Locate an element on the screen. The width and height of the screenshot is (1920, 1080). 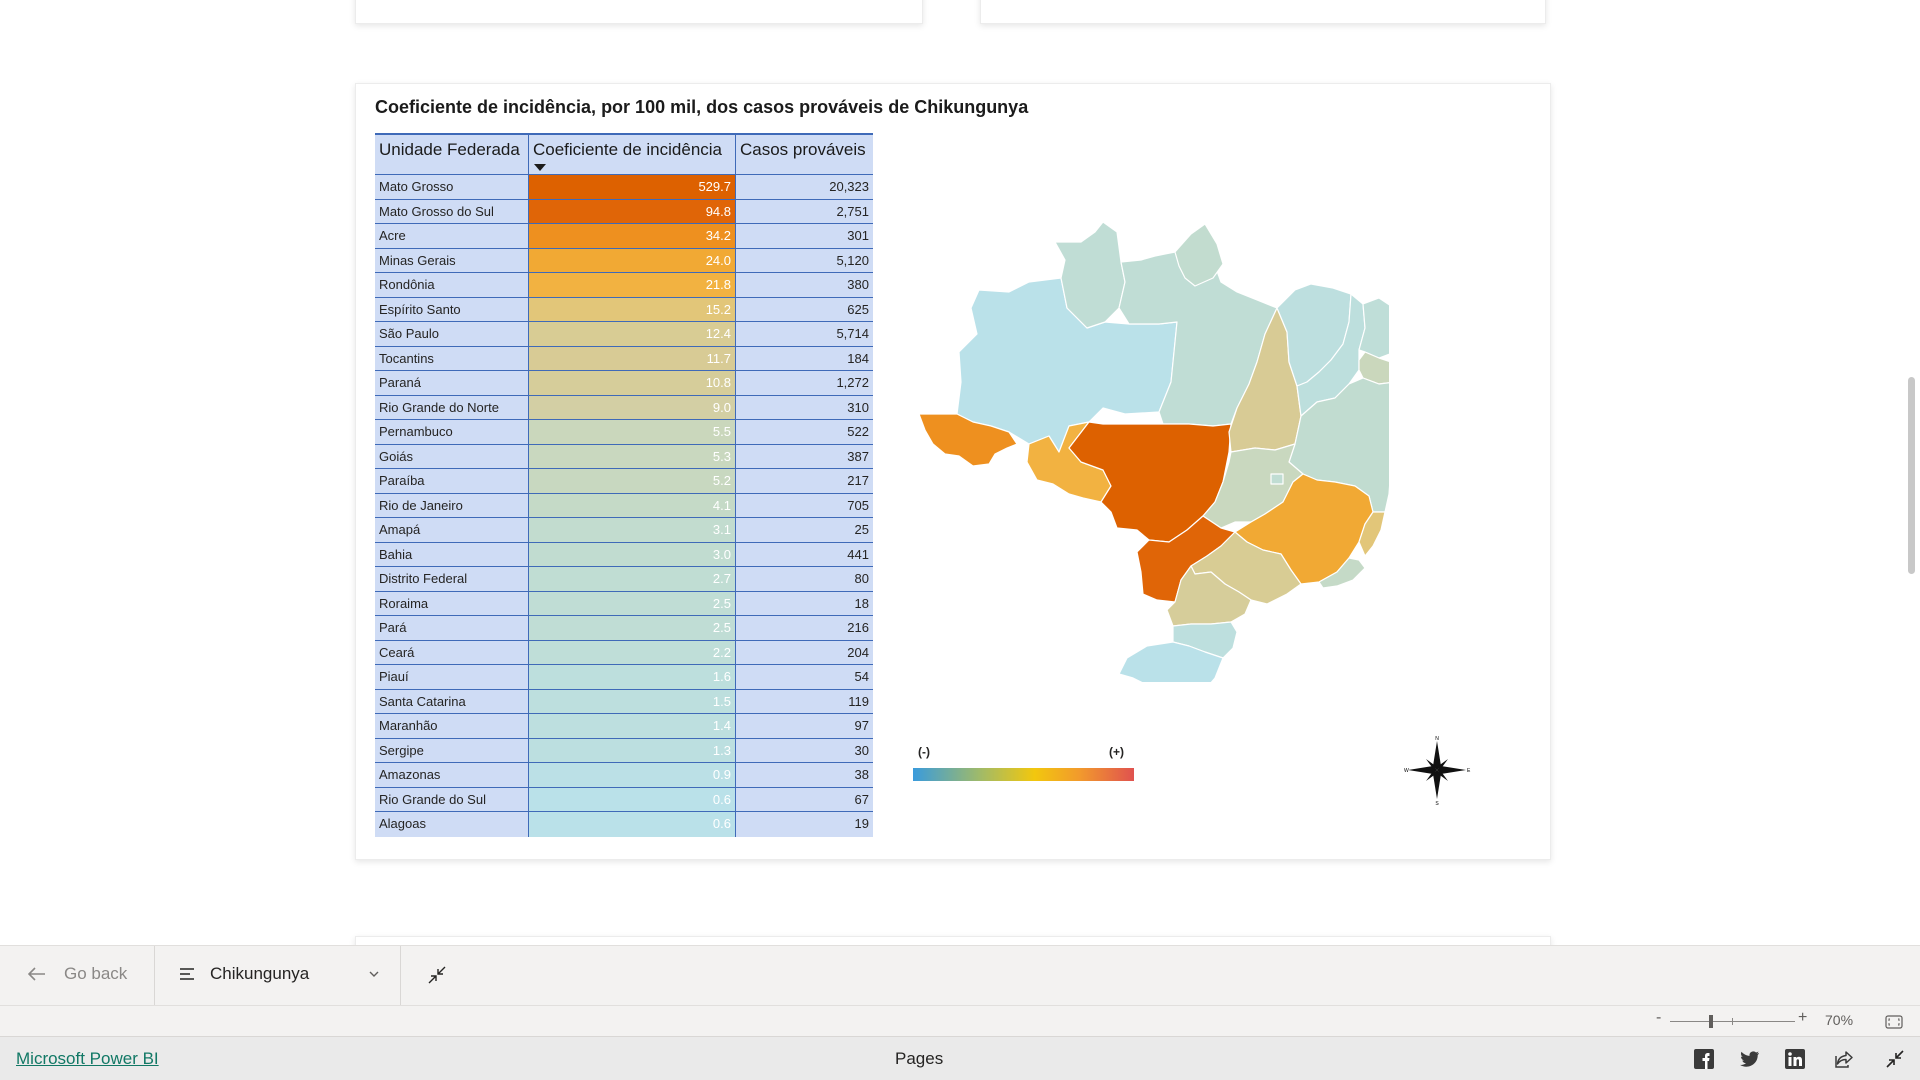
table-row: Pernambuco 5.5 522 is located at coordinates (624, 432).